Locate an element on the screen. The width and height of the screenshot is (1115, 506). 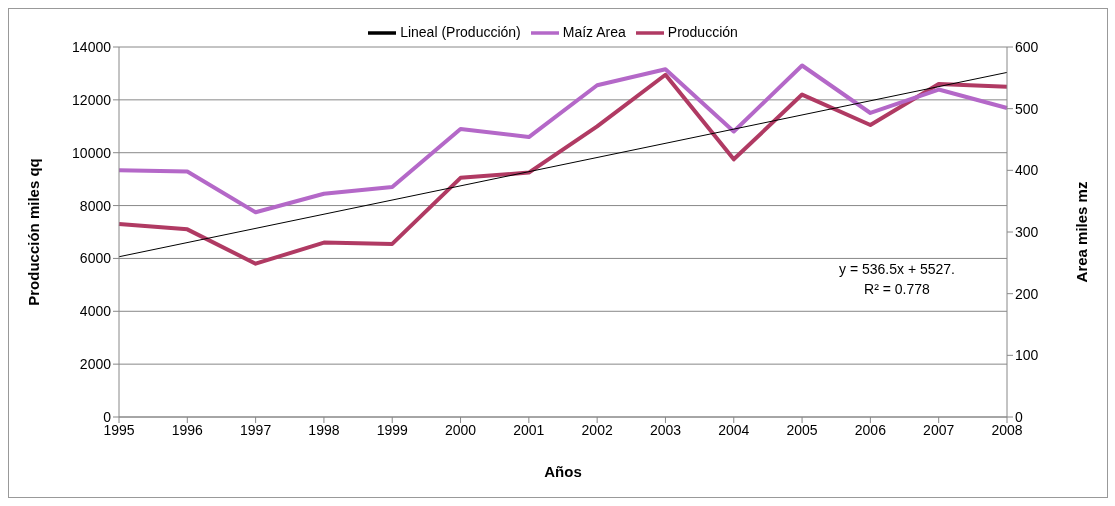
x-tick-label: 2002 is located at coordinates (597, 429).